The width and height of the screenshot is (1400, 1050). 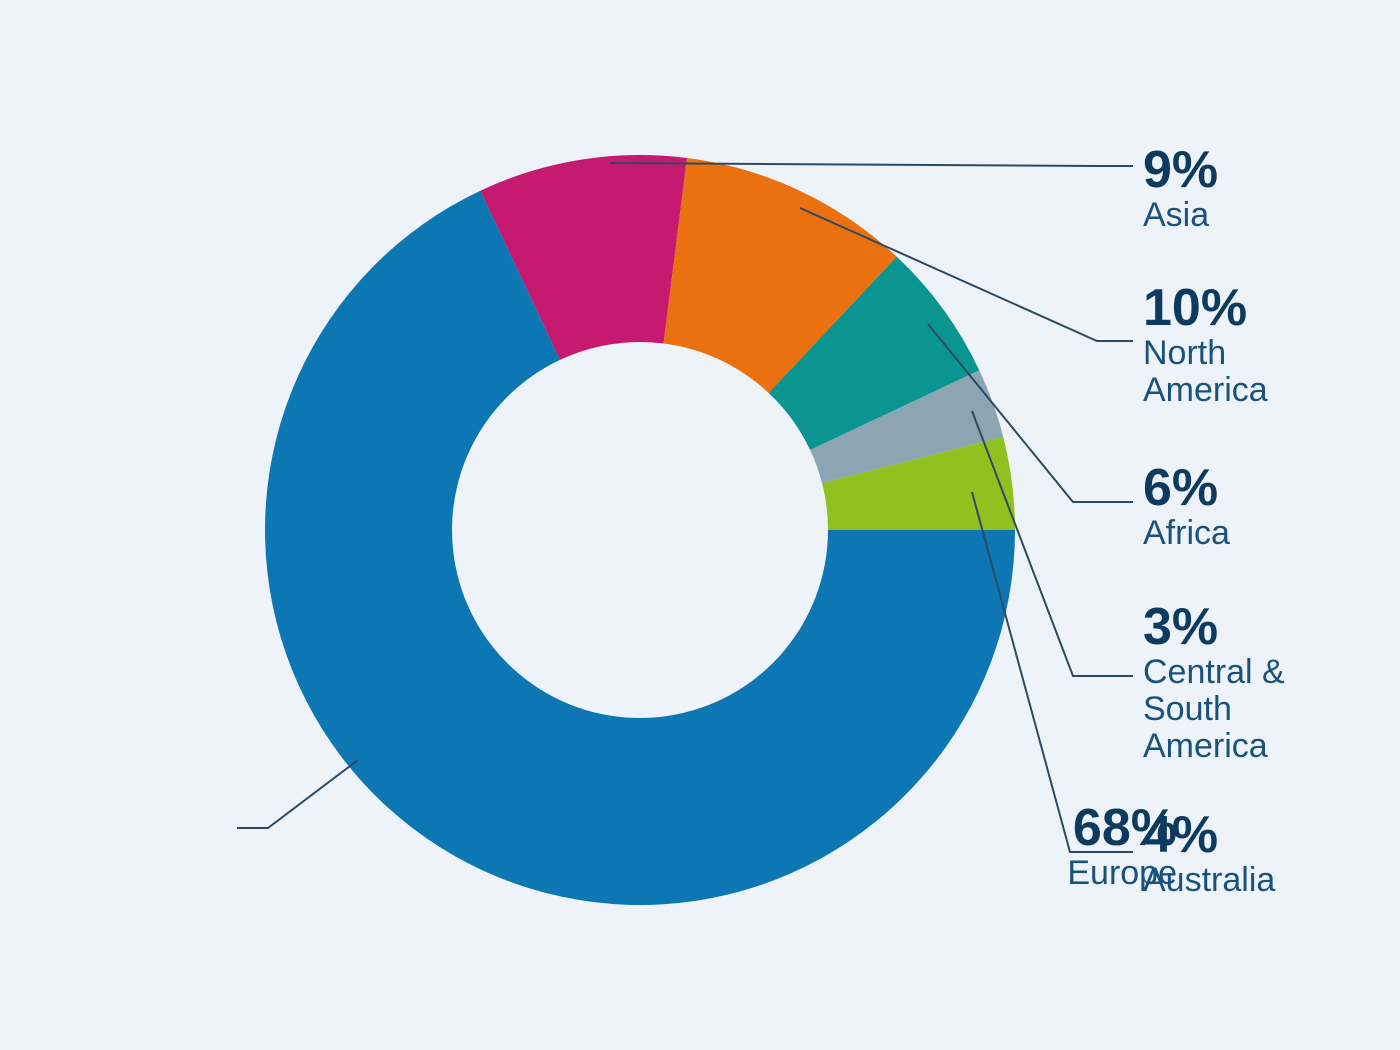 What do you see at coordinates (874, 353) in the screenshot?
I see `donut-segment-africa` at bounding box center [874, 353].